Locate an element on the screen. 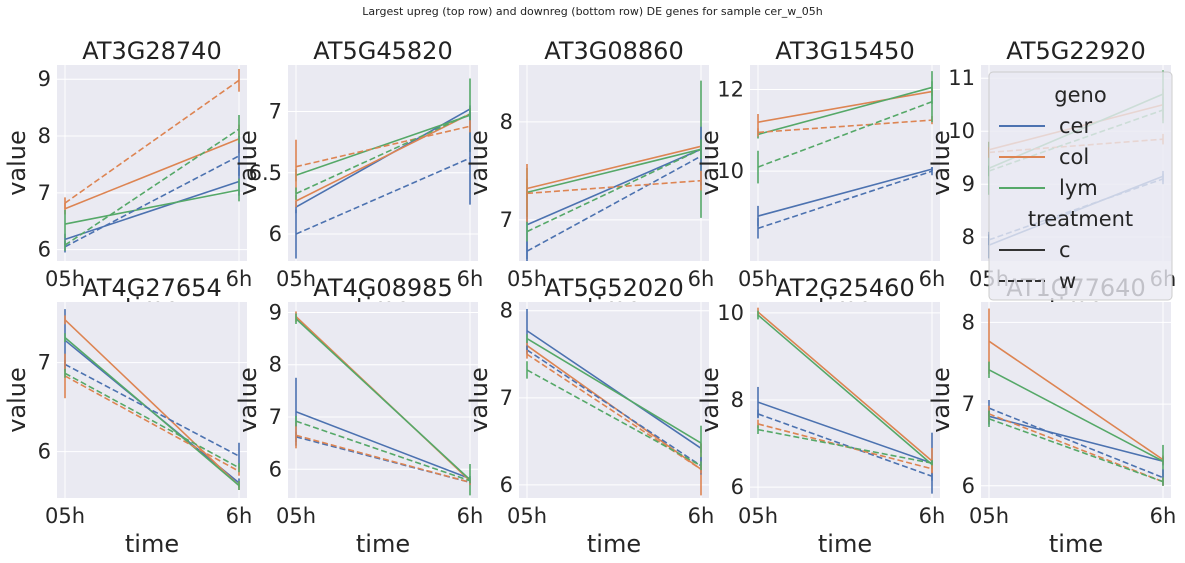 The width and height of the screenshot is (1185, 563). legend-label-lym: lym is located at coordinates (1078, 188).